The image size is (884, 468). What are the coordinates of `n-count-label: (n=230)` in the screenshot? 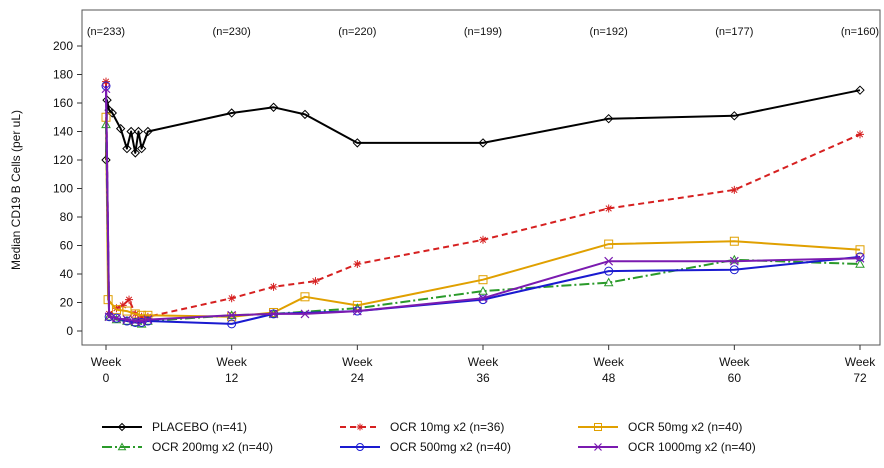 It's located at (232, 32).